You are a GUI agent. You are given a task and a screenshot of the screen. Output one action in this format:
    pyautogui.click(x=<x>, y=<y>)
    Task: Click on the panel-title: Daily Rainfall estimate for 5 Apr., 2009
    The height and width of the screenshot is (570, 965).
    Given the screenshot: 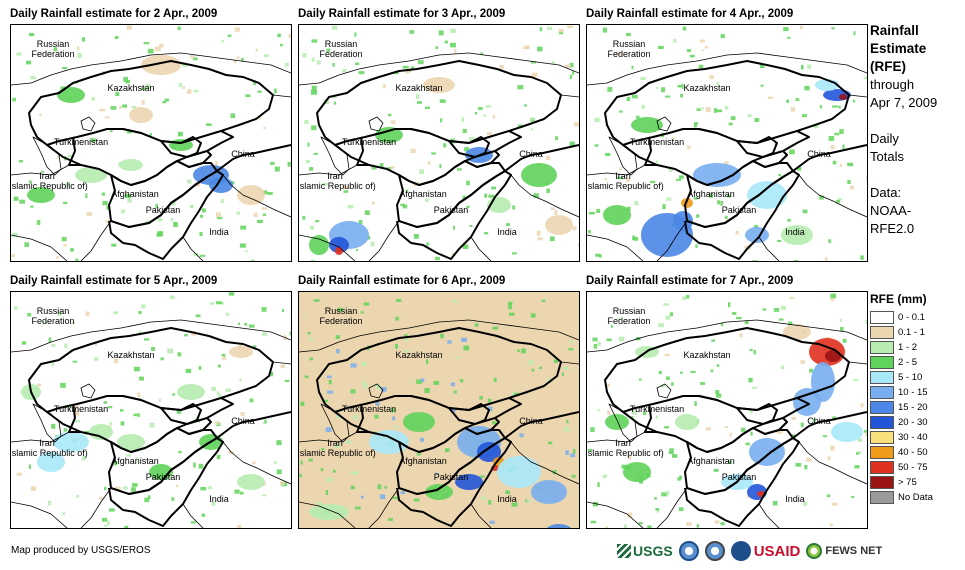 What is the action you would take?
    pyautogui.click(x=114, y=281)
    